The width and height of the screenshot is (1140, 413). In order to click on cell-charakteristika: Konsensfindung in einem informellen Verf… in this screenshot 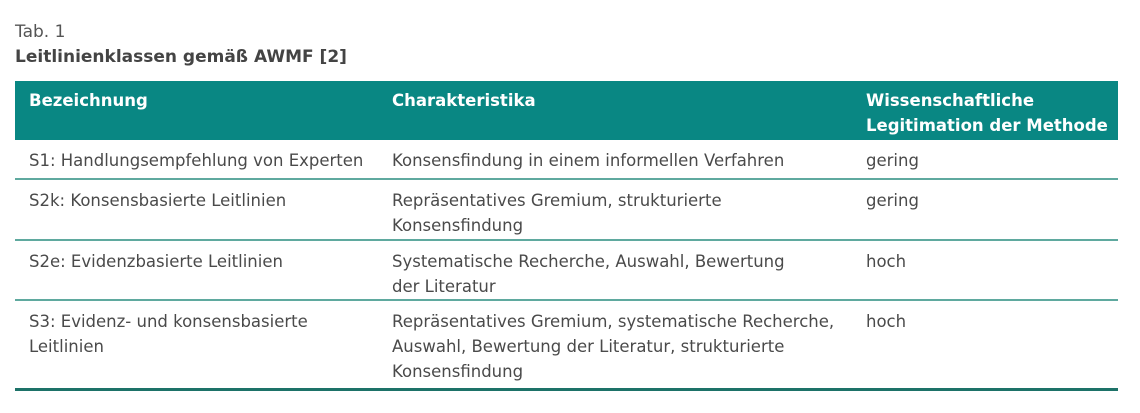, I will do `click(588, 160)`.